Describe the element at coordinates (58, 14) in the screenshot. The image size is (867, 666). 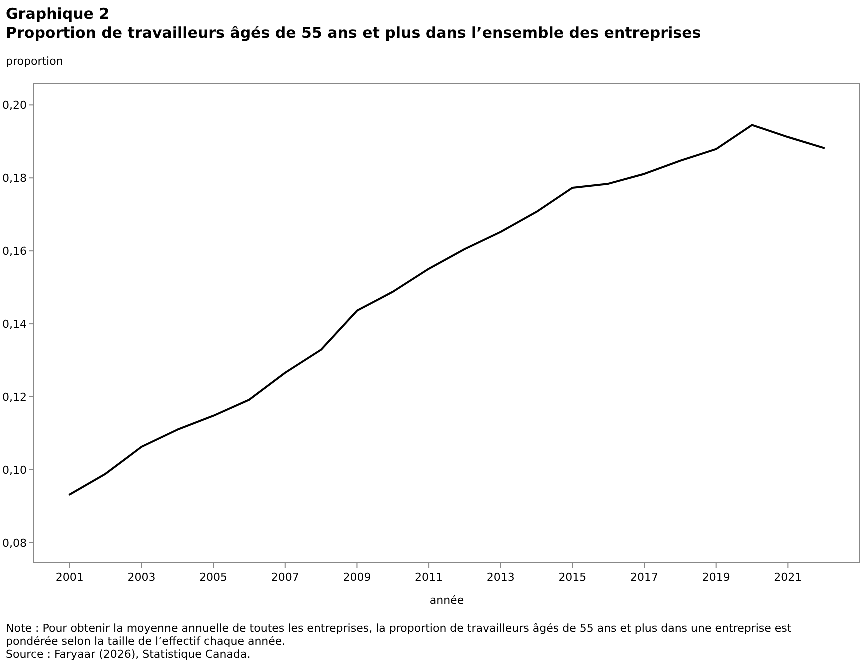
I see `chart-title: Graphique 2` at that location.